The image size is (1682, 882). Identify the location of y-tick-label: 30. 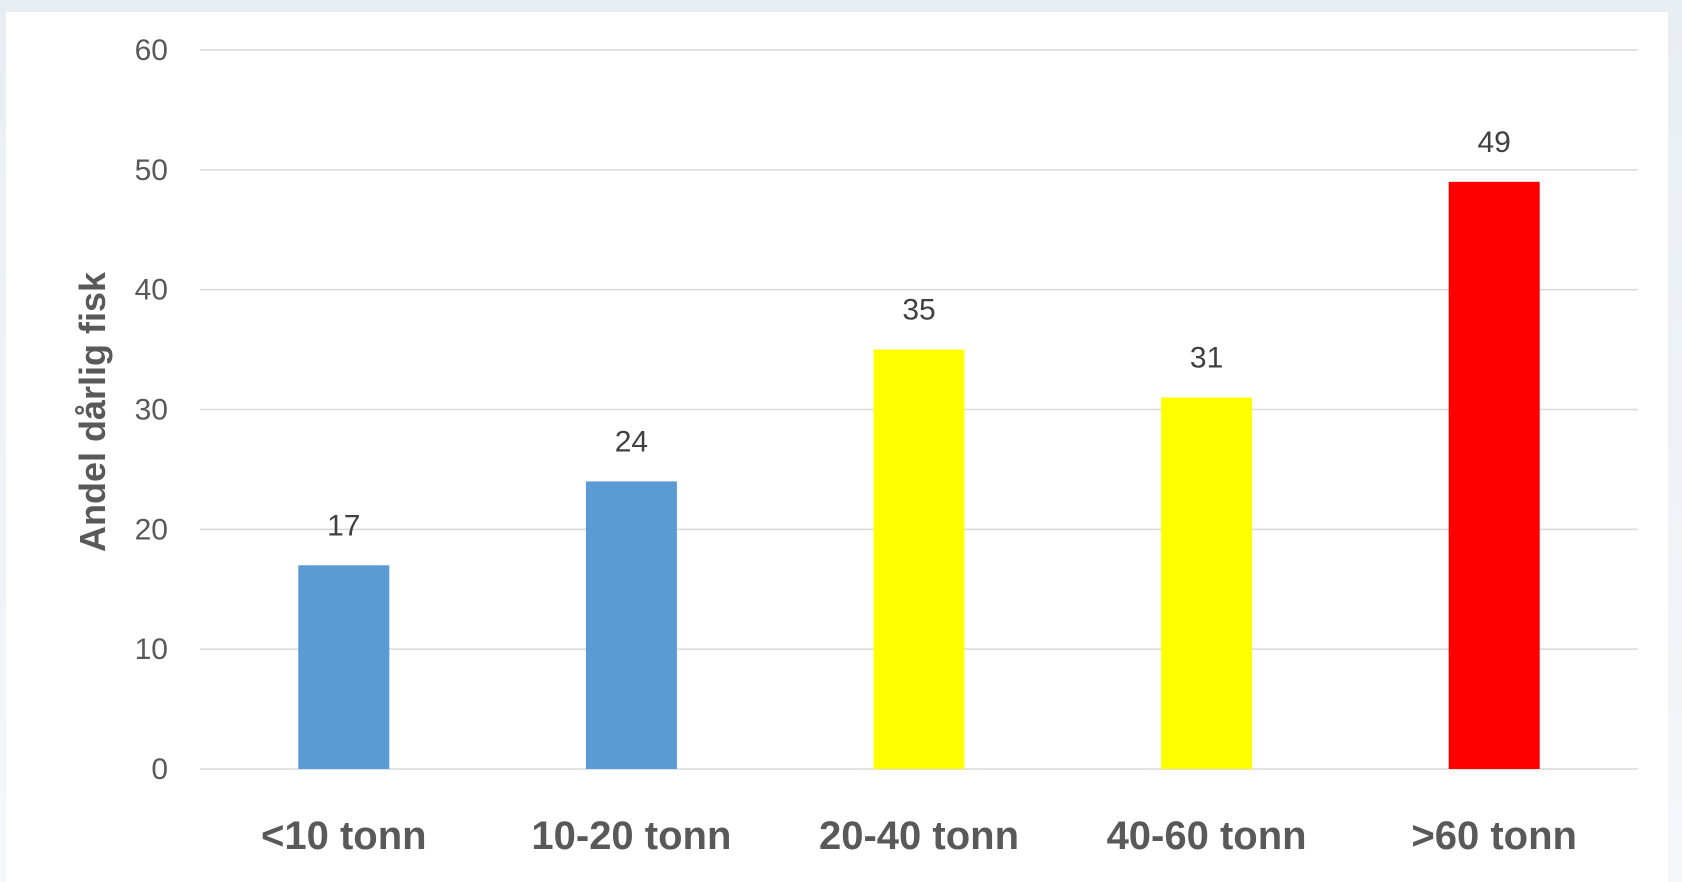
(151, 410).